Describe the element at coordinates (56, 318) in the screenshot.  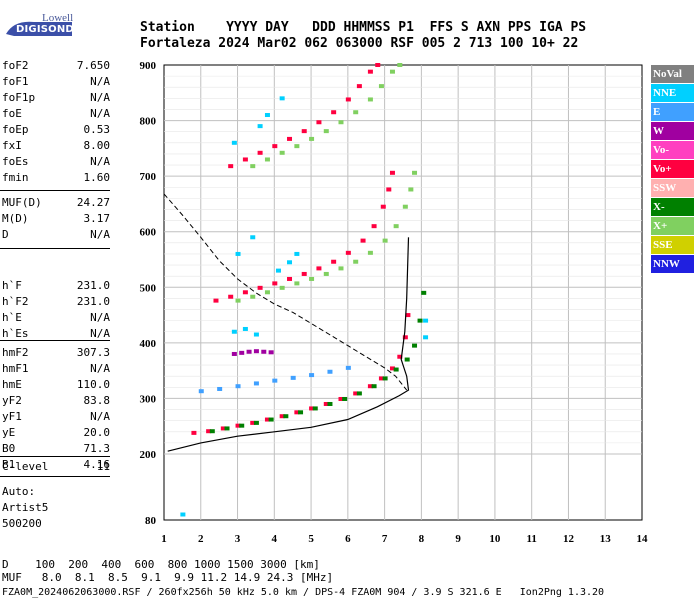
I see `param-row: h`E N/A` at that location.